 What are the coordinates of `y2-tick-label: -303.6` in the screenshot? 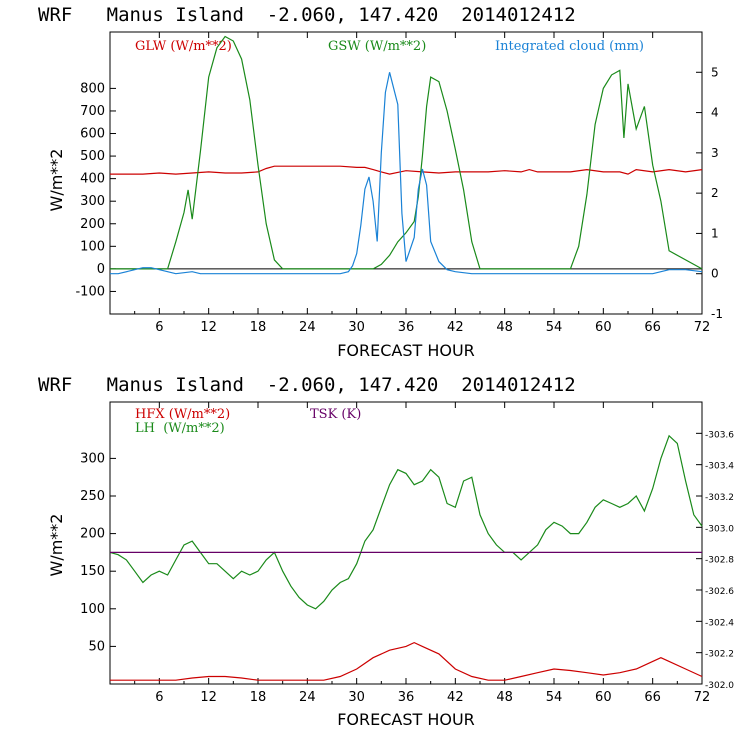 It's located at (719, 435).